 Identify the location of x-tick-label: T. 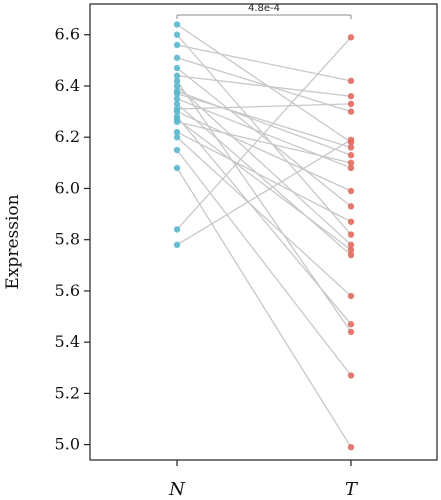
(352, 489).